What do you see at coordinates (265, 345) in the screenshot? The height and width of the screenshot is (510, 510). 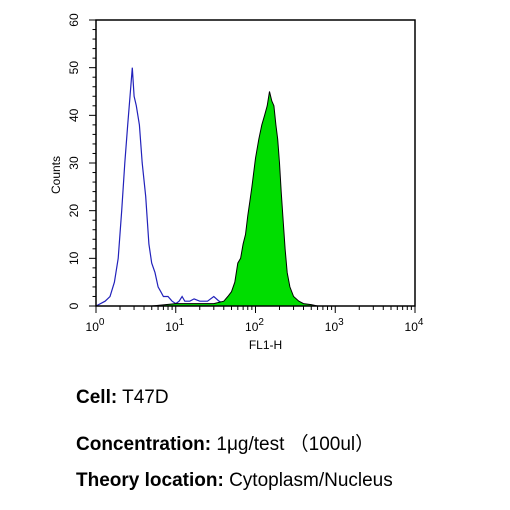 I see `x-axis-label: FL1-H` at bounding box center [265, 345].